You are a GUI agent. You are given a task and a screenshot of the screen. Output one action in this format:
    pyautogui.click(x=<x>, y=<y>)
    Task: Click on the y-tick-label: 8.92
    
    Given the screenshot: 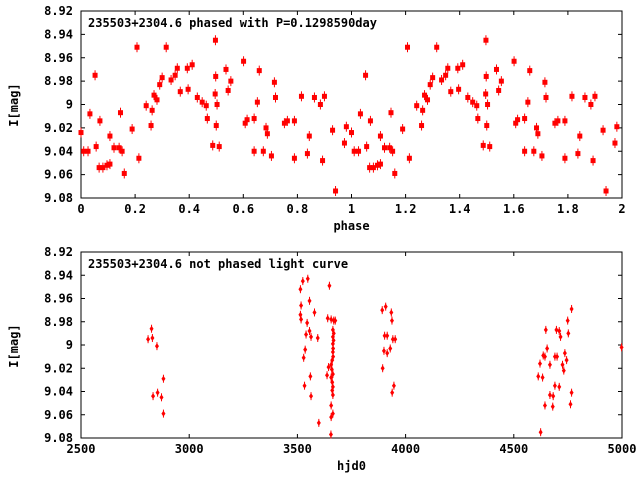 What is the action you would take?
    pyautogui.click(x=58, y=252)
    